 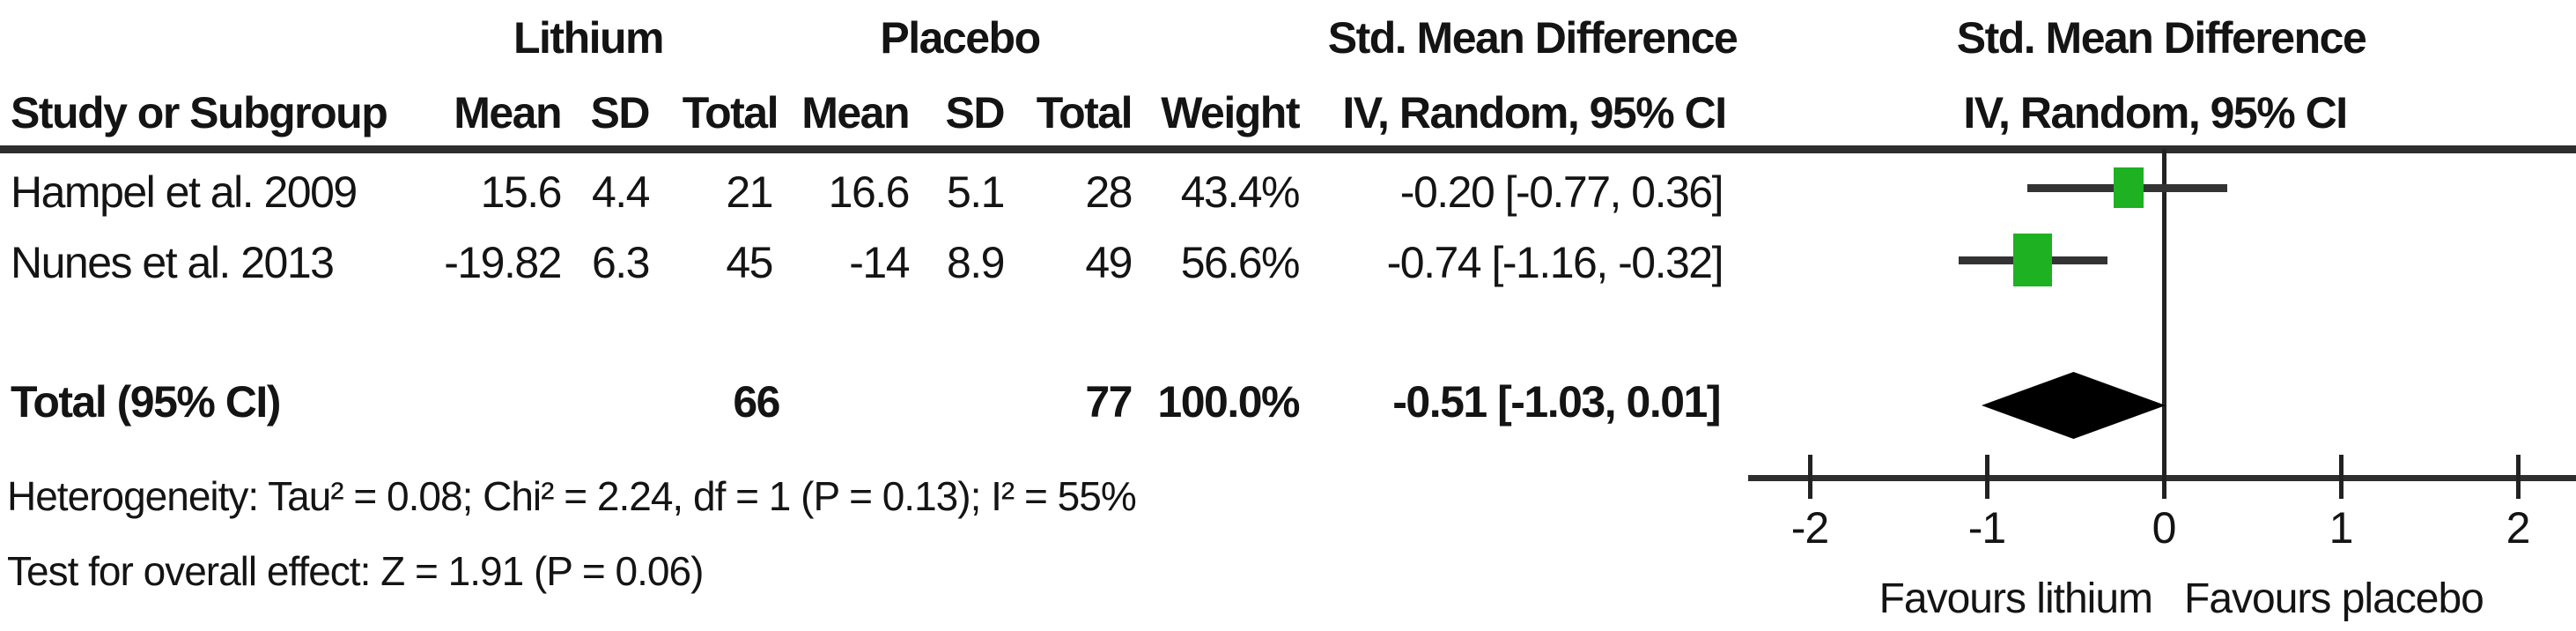 I want to click on axis-tick-label: 1, so click(x=2341, y=528).